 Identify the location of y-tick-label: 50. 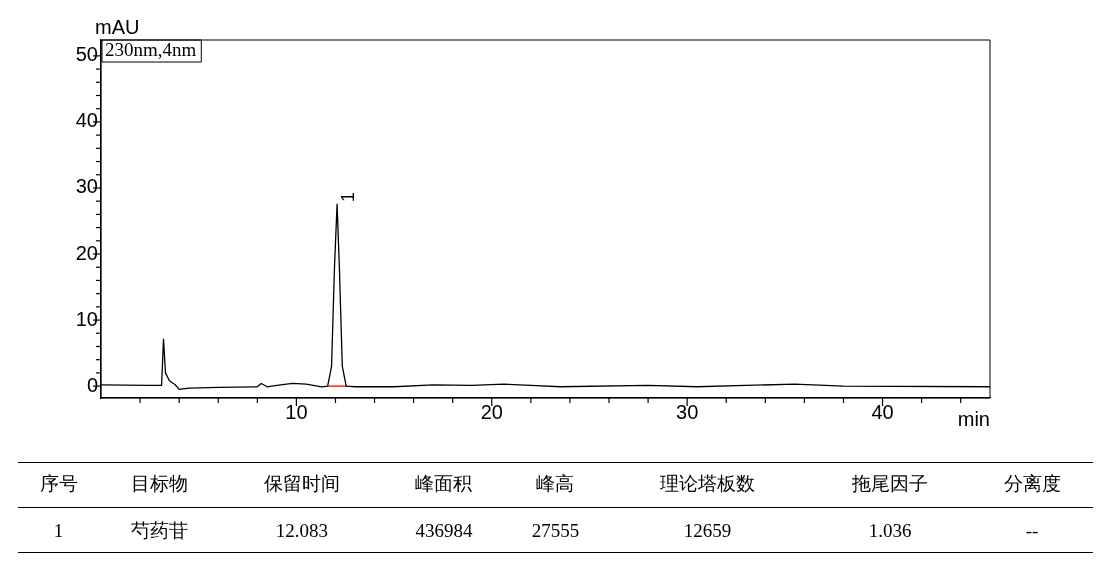
(86, 54).